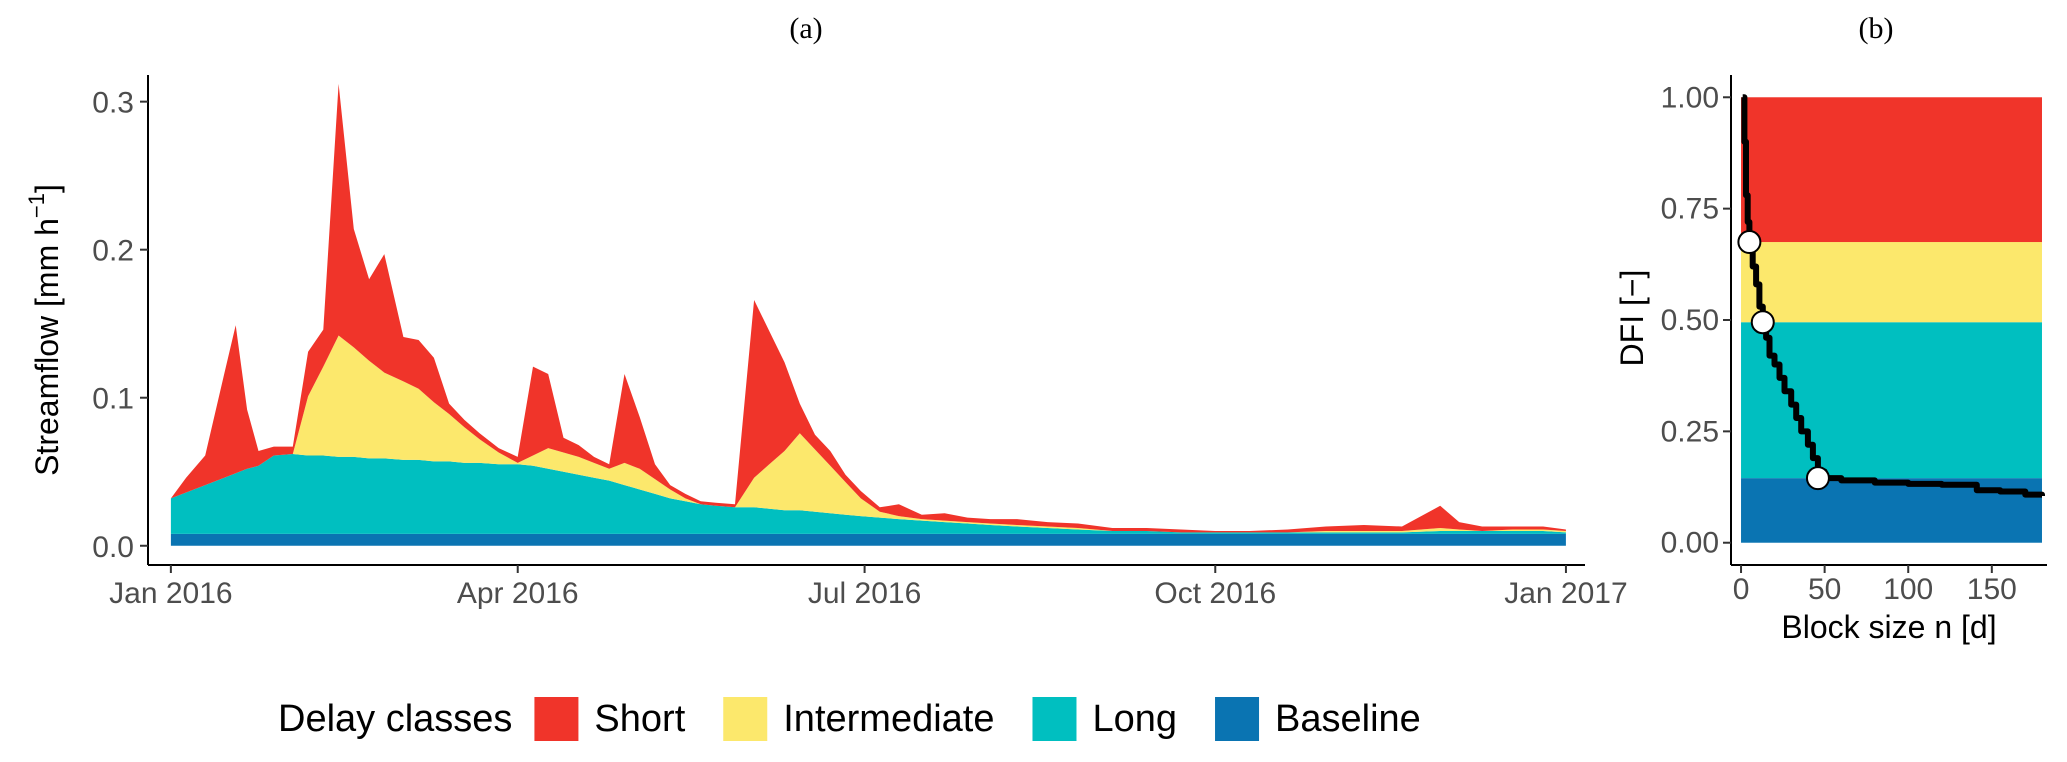 Image resolution: width=2067 pixels, height=762 pixels. What do you see at coordinates (1741, 589) in the screenshot?
I see `b-x-tick-label: 0` at bounding box center [1741, 589].